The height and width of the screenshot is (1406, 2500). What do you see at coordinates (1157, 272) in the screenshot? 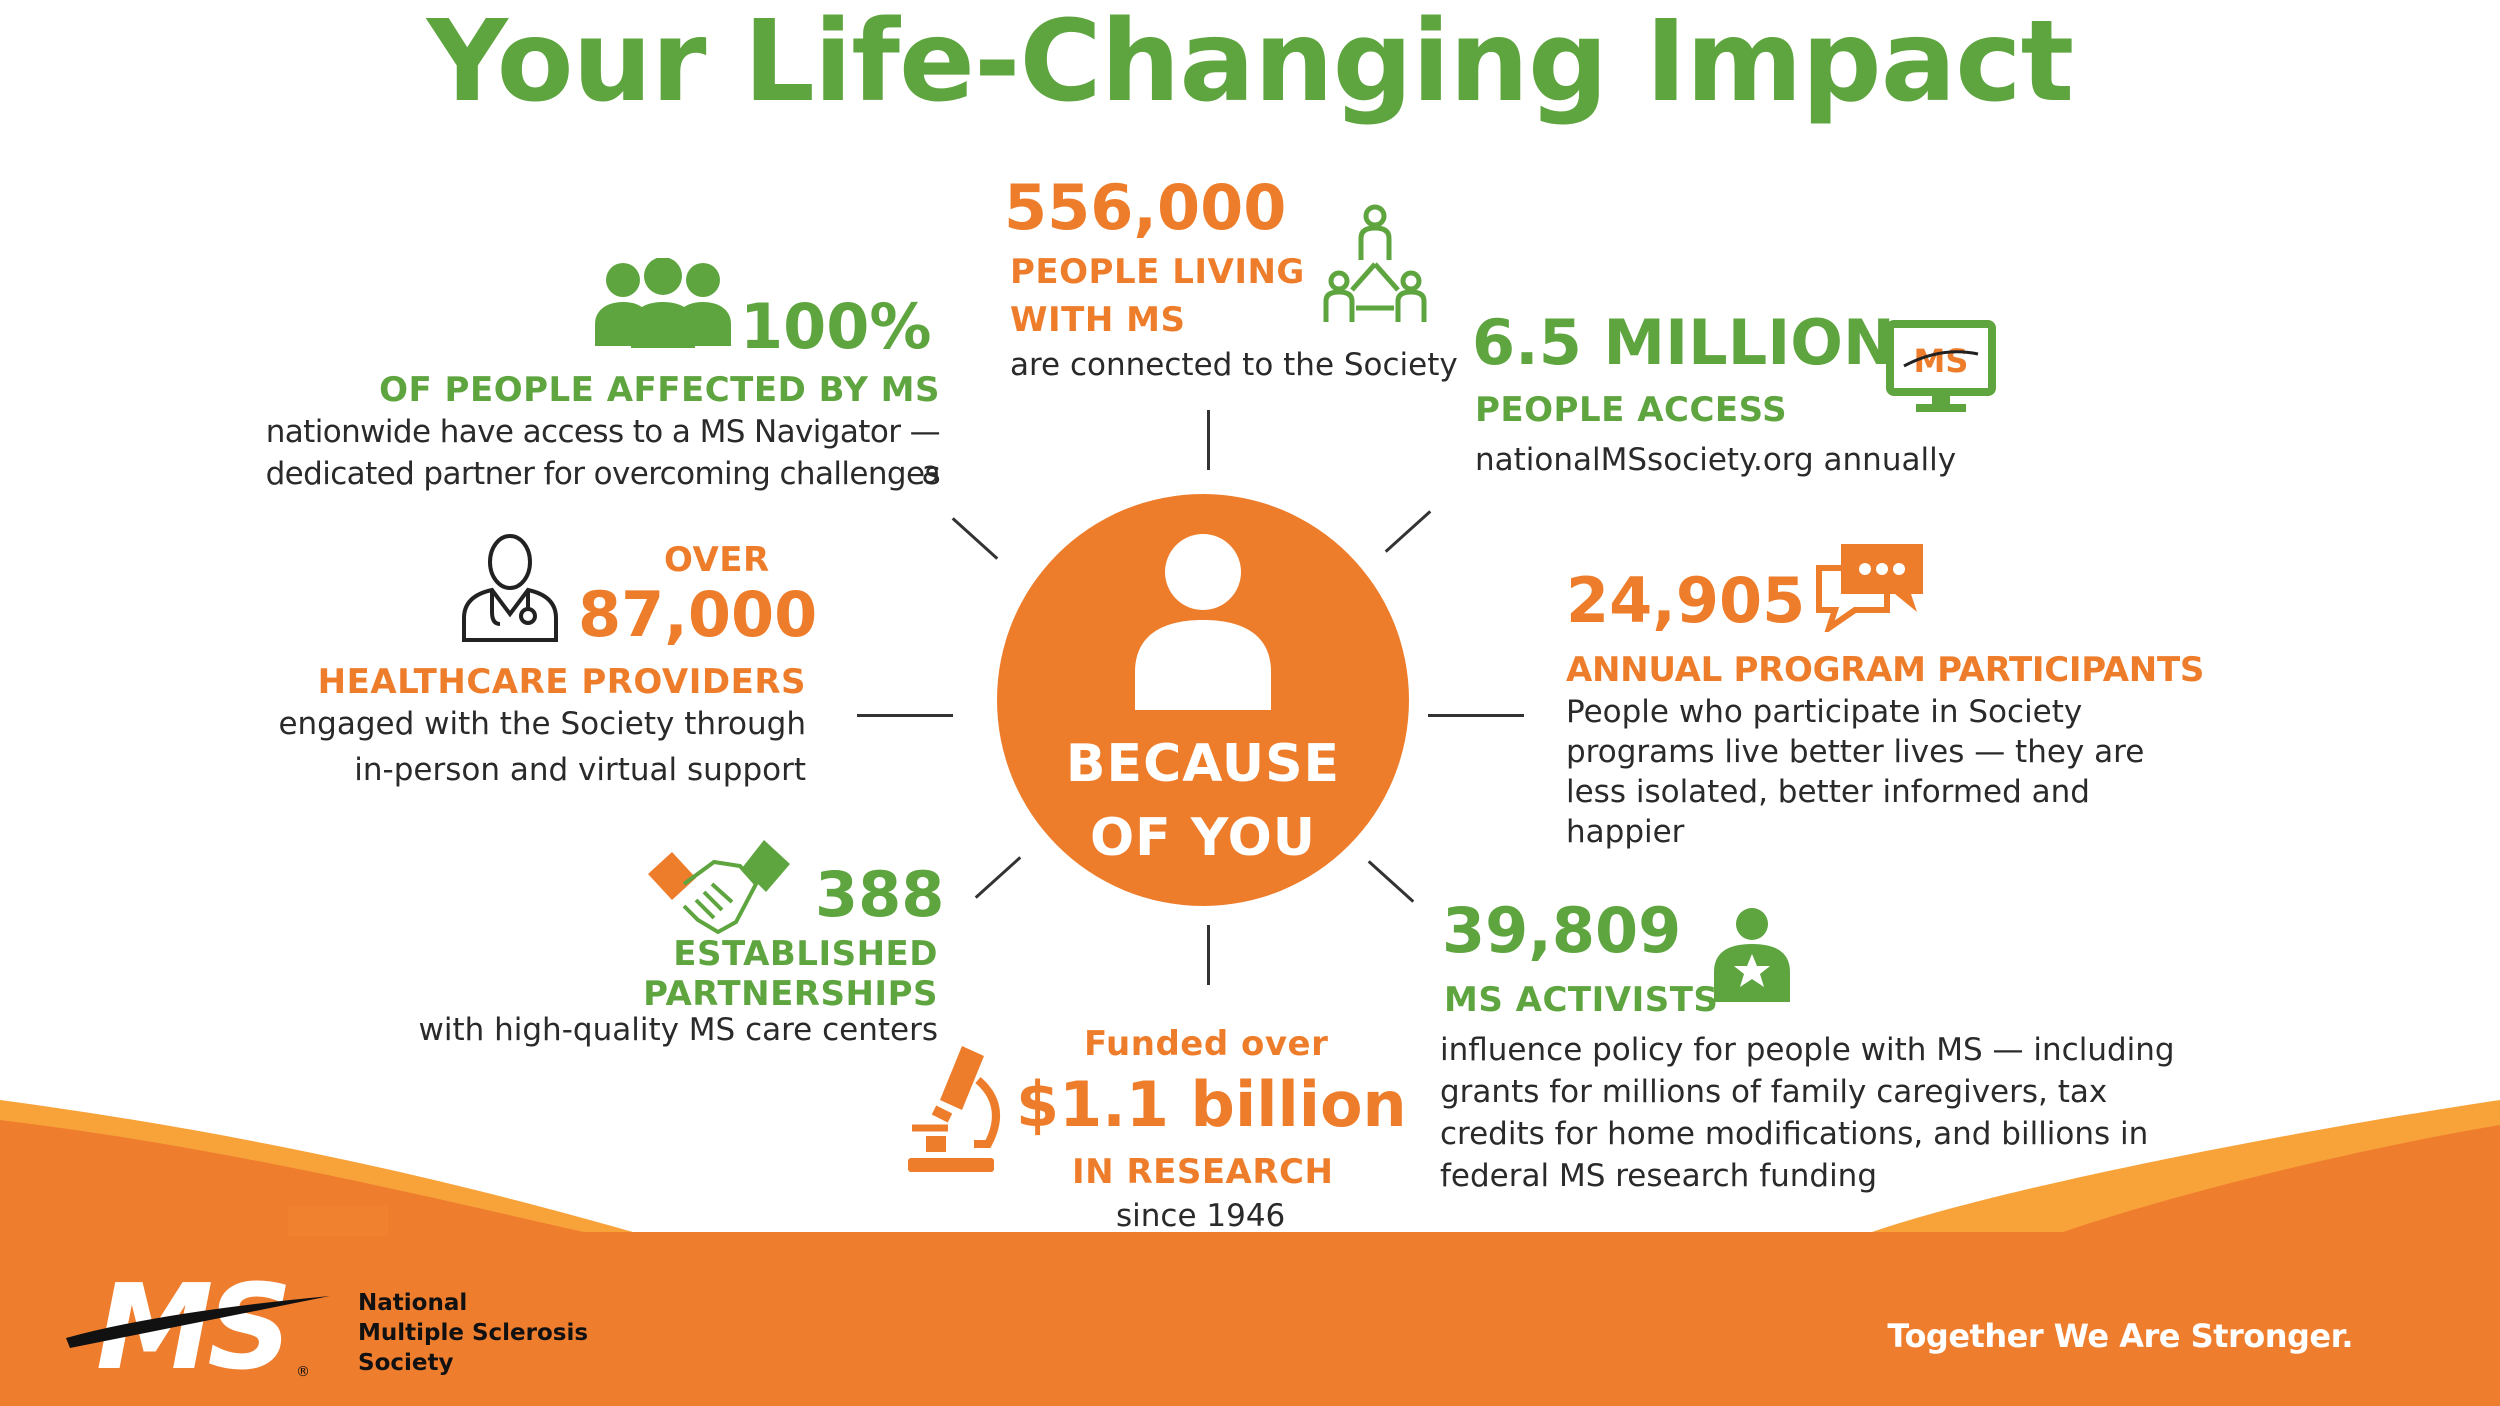
I see `connected-caption-1: PEOPLE LIVING` at bounding box center [1157, 272].